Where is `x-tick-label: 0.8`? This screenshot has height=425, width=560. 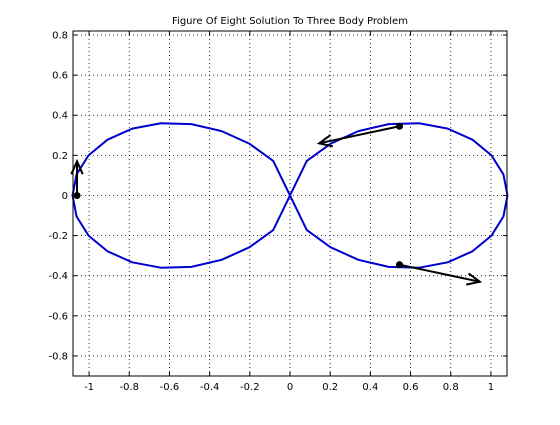
x-tick-label: 0.8 is located at coordinates (451, 387).